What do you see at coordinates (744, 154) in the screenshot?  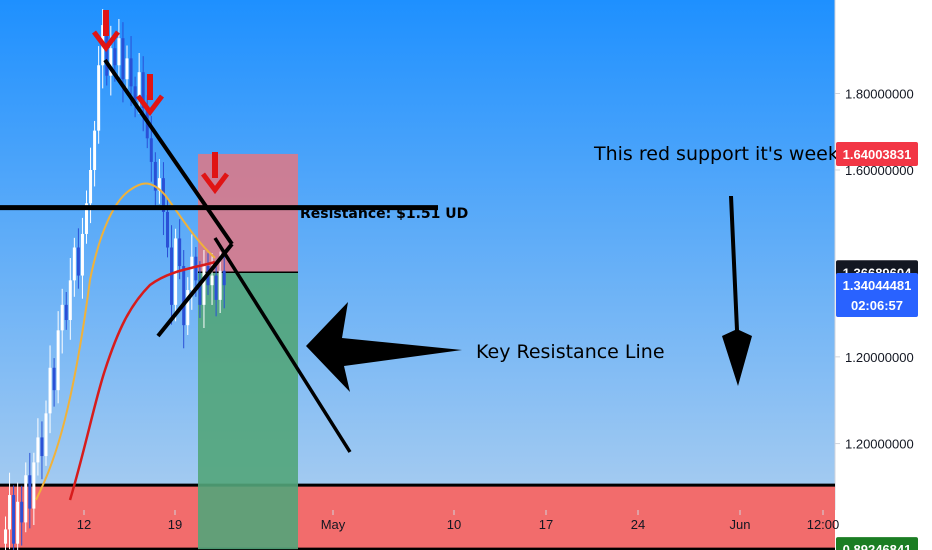 I see `support-note: This red support it's weekly zon` at bounding box center [744, 154].